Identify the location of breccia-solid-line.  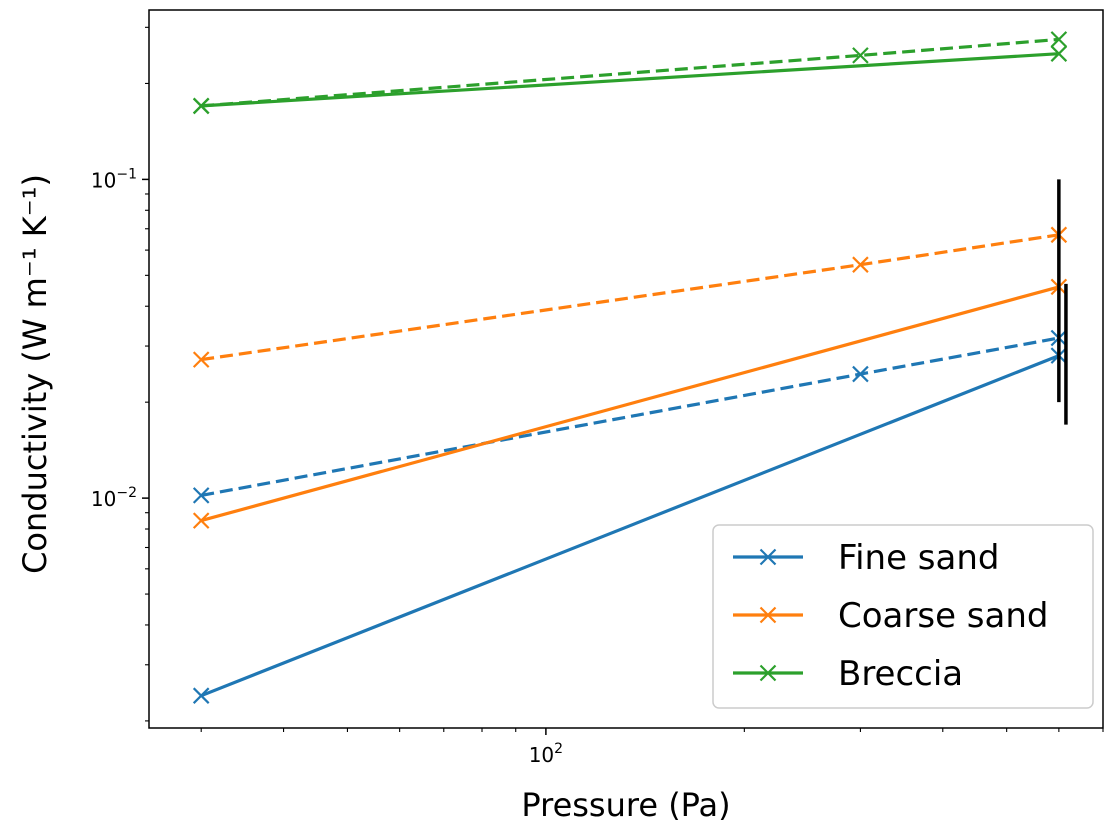
(630, 80).